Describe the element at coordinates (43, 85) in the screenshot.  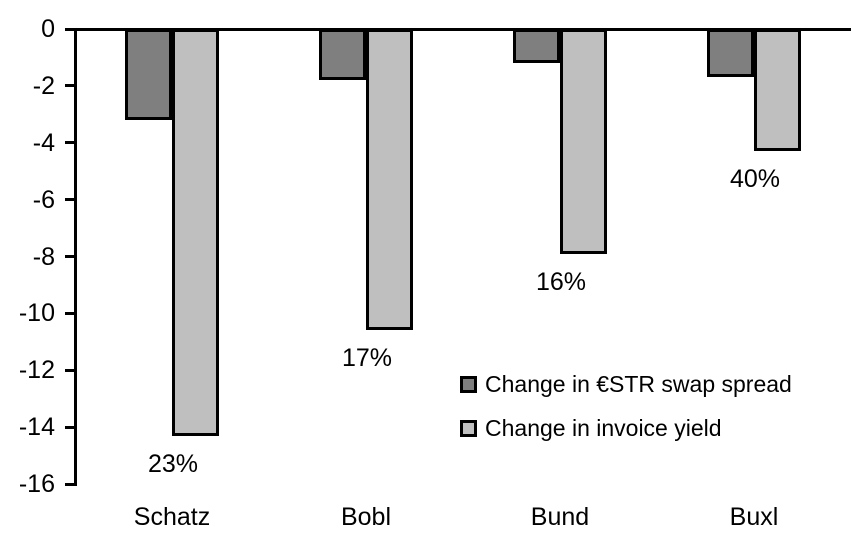
I see `y-axis-tick-label: -2` at that location.